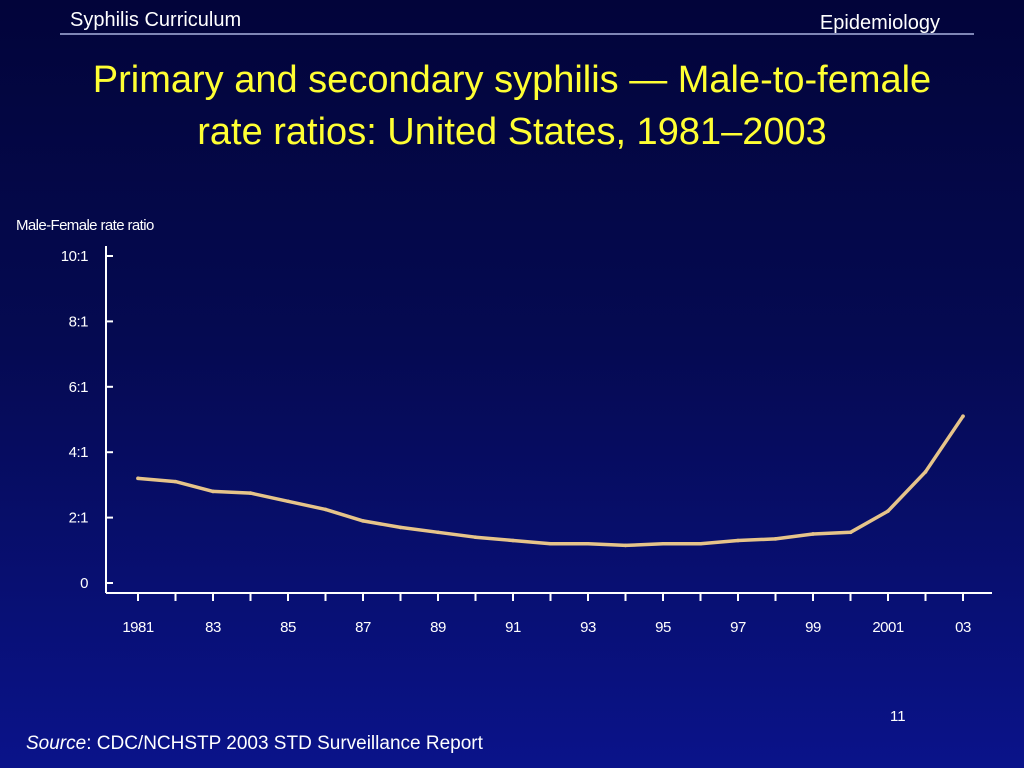 This screenshot has width=1024, height=768. What do you see at coordinates (879, 23) in the screenshot?
I see `header-section-title: Epidemiology` at bounding box center [879, 23].